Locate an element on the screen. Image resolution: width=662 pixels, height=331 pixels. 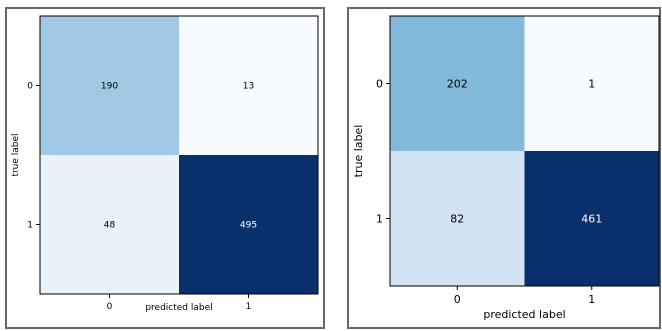
cell-value-1-1: 495 is located at coordinates (248, 226).